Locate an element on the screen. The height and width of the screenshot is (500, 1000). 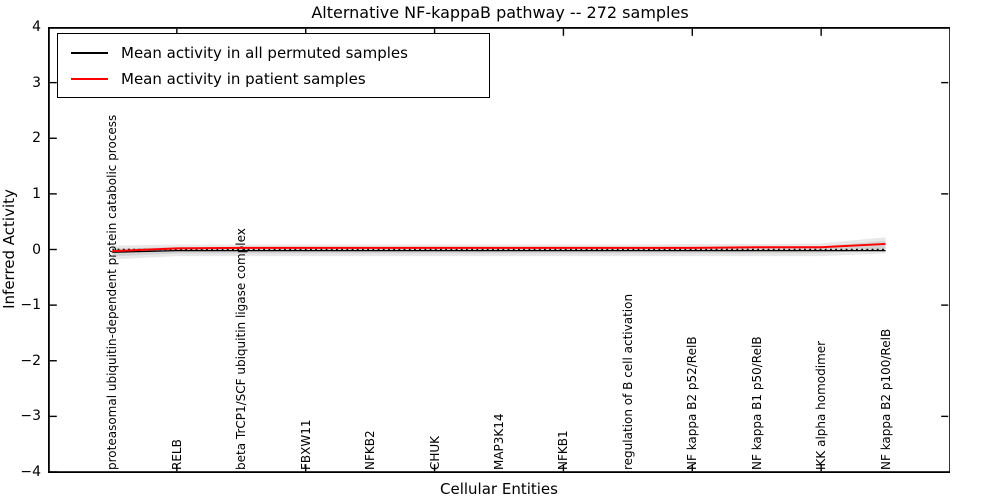
y-tick-label: −4 is located at coordinates (30, 472).